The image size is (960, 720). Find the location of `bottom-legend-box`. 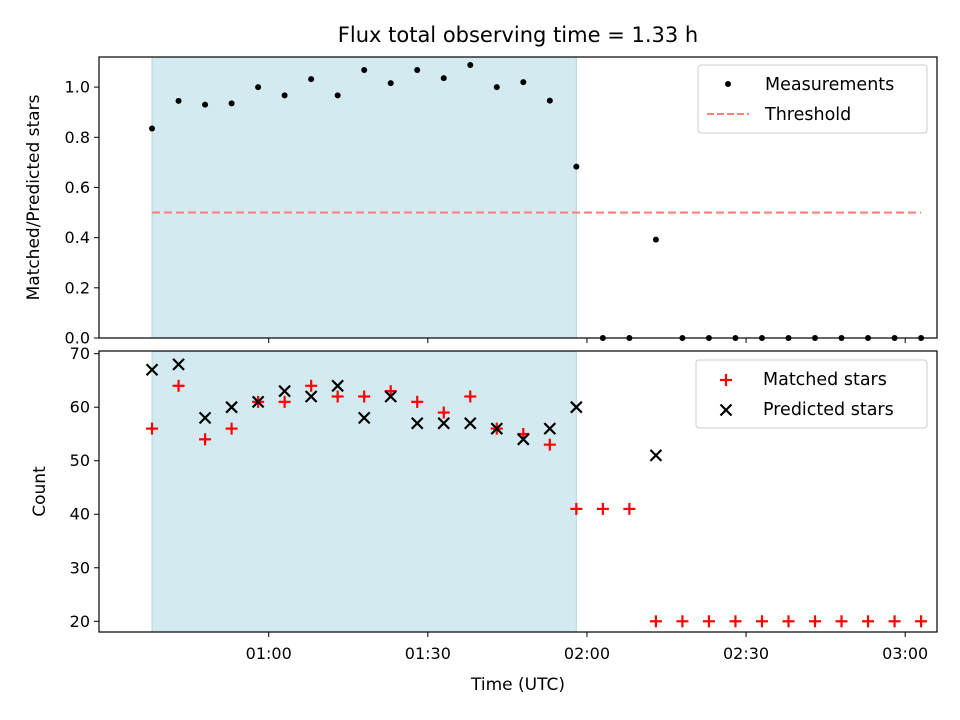

bottom-legend-box is located at coordinates (811, 394).